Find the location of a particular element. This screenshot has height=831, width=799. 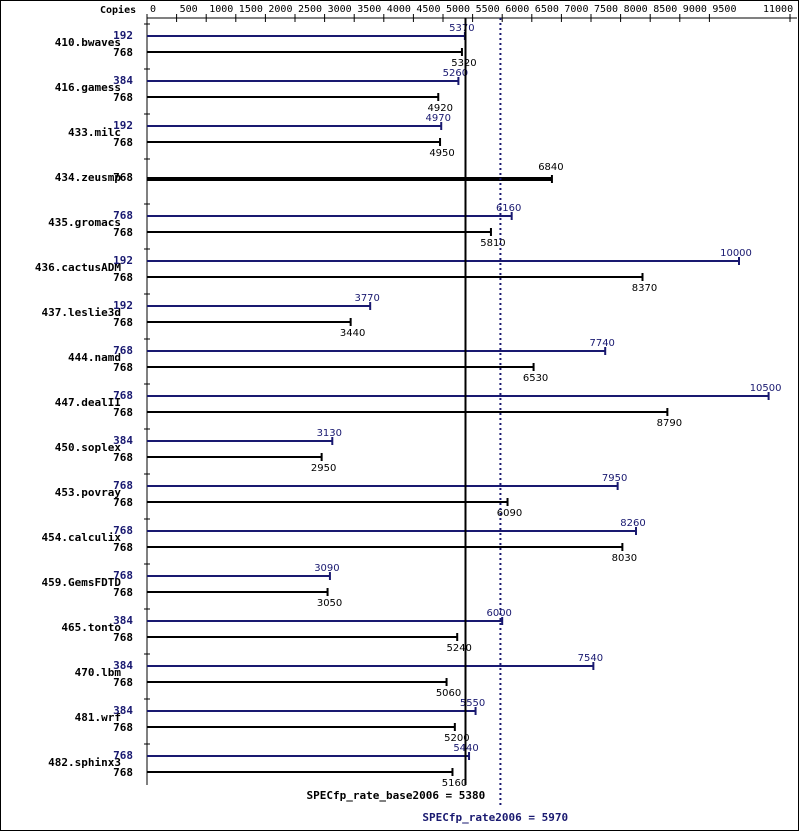

peak-value-label: 7540 is located at coordinates (590, 658).